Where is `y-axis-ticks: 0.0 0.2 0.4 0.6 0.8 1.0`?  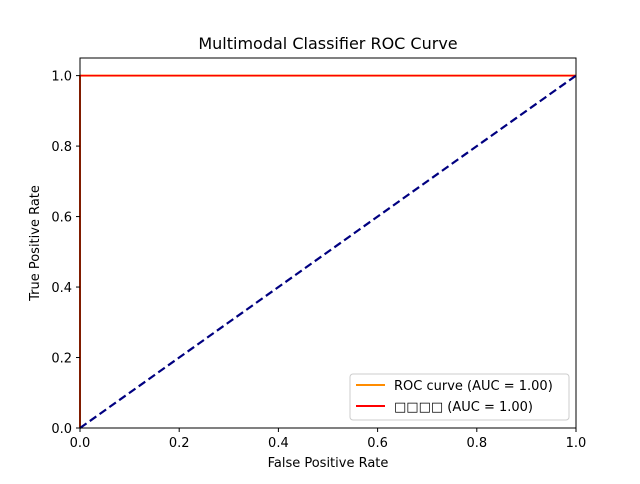 y-axis-ticks: 0.0 0.2 0.4 0.6 0.8 1.0 is located at coordinates (65, 253).